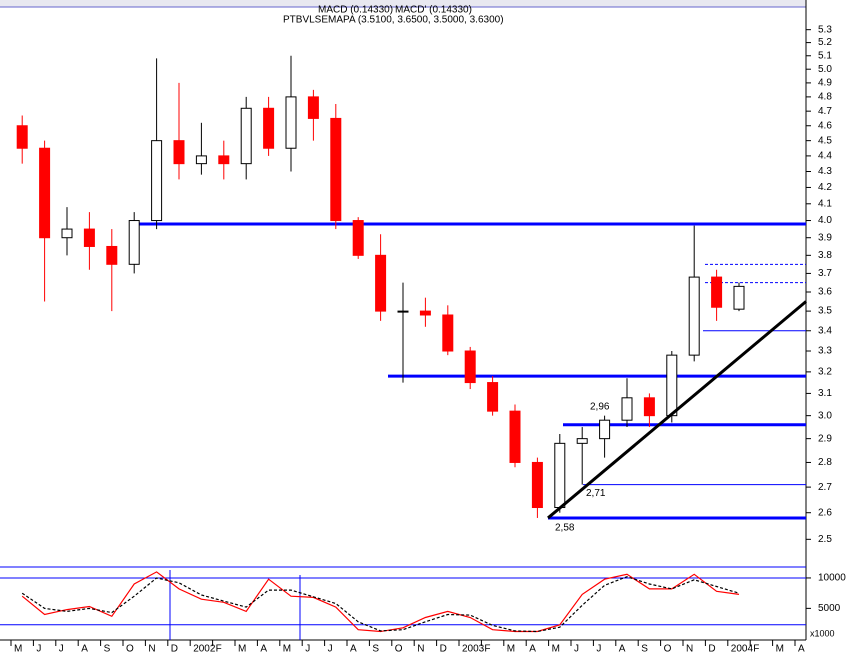 The image size is (854, 656). Describe the element at coordinates (825, 69) in the screenshot. I see `y-tick-label: 5.0` at that location.